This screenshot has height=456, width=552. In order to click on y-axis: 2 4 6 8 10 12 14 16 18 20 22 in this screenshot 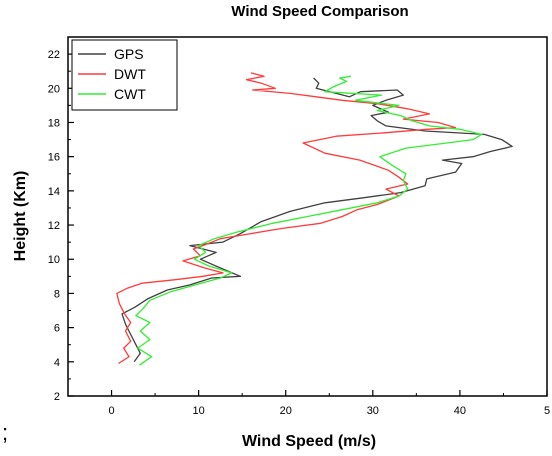, I will do `click(61, 219)`.